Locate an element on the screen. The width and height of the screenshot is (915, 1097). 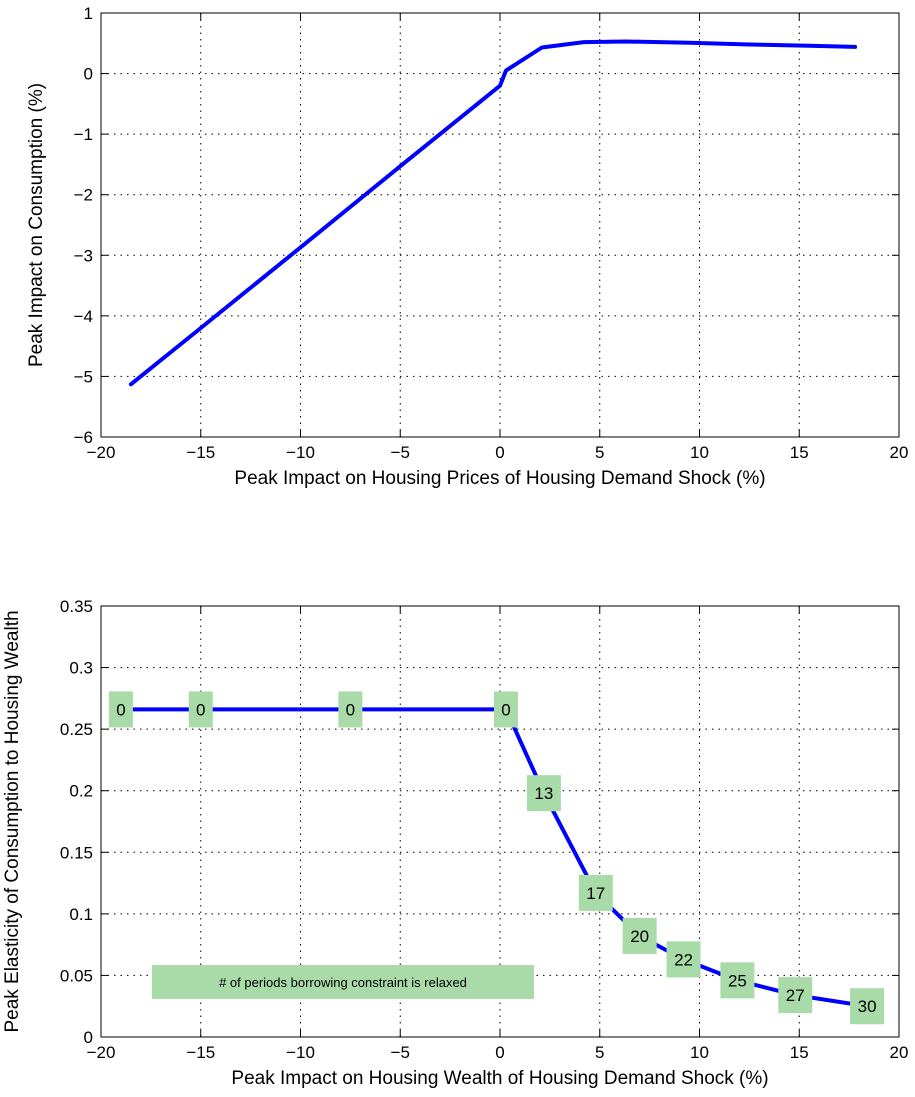
point-label: 22 is located at coordinates (683, 959).